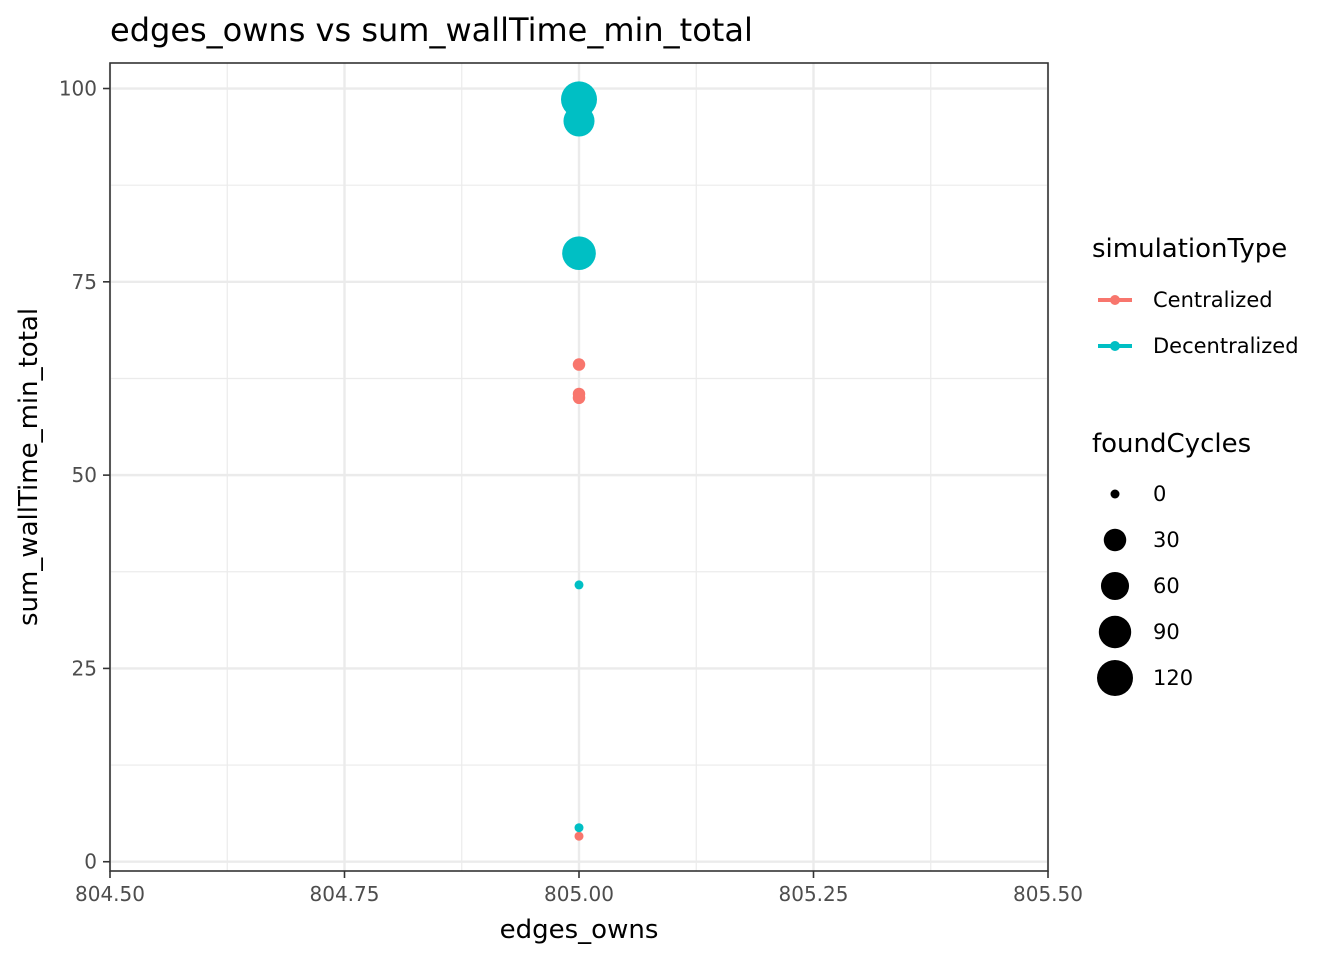 Image resolution: width=1344 pixels, height=960 pixels. Describe the element at coordinates (1171, 562) in the screenshot. I see `size-legend: foundCycles 0 30 60 90 120` at that location.